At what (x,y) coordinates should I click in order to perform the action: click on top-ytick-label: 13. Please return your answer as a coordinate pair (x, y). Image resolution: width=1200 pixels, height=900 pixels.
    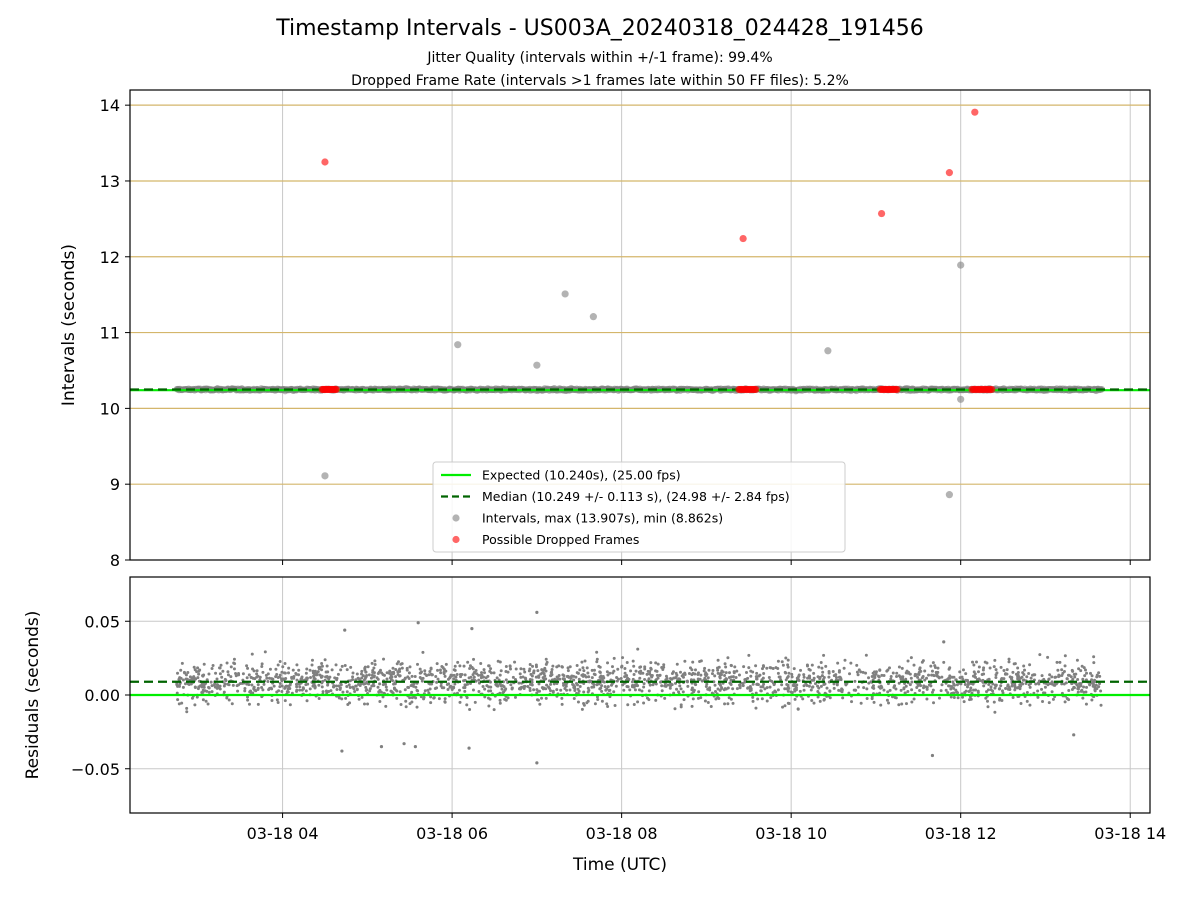
    Looking at the image, I should click on (110, 181).